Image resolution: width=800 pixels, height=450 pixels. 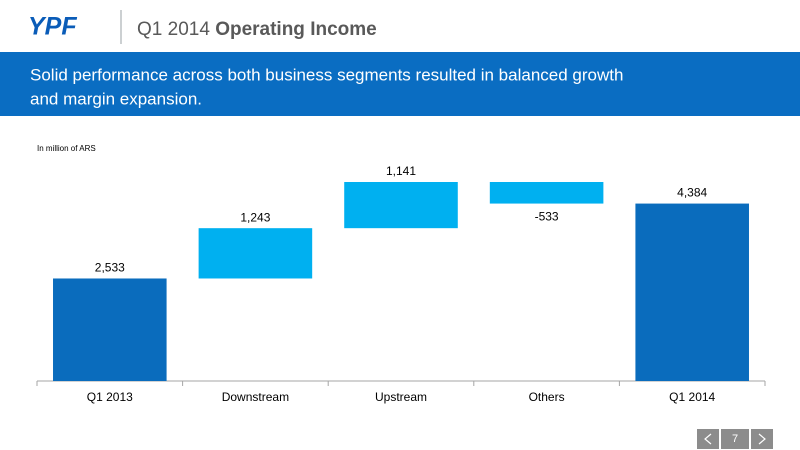 I want to click on page-number: 7, so click(x=735, y=439).